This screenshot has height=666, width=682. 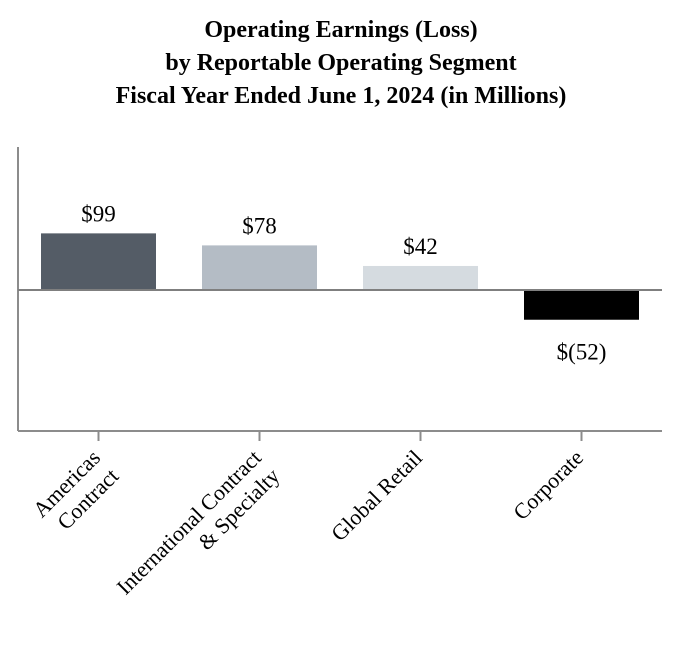 I want to click on category-label-1: International Contract& Specialty, so click(x=197, y=522).